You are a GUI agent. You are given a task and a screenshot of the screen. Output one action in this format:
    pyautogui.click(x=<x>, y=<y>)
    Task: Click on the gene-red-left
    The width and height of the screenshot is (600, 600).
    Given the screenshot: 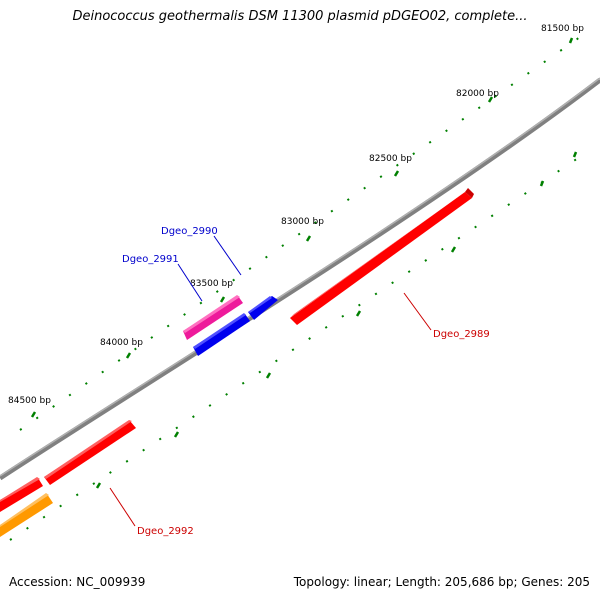 What is the action you would take?
    pyautogui.click(x=21, y=494)
    